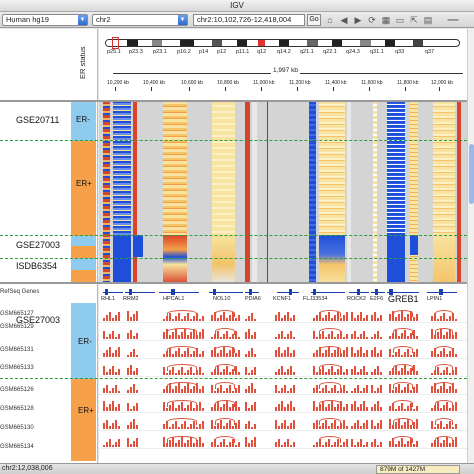  What do you see at coordinates (307, 52) in the screenshot?
I see `cytoband-label: q21.1` at bounding box center [307, 52].